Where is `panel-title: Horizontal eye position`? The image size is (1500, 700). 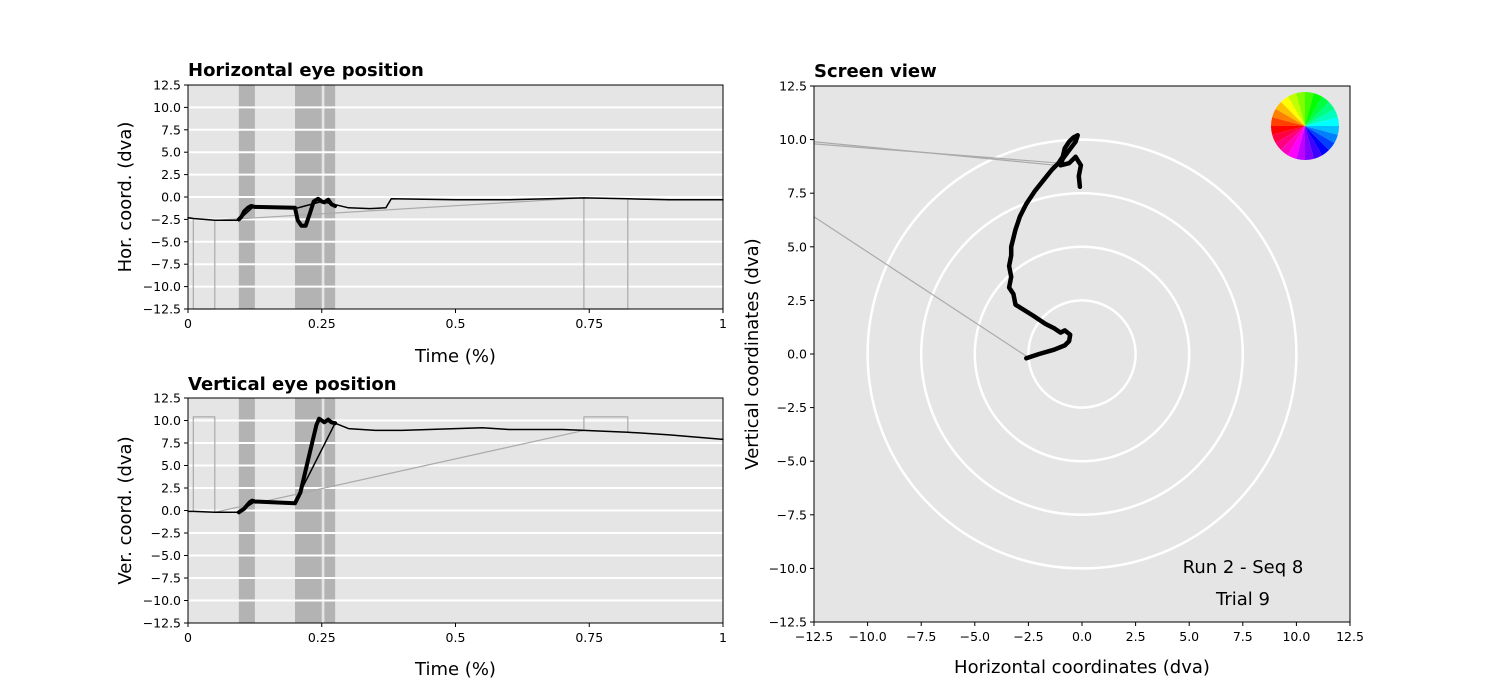
panel-title: Horizontal eye position is located at coordinates (306, 70).